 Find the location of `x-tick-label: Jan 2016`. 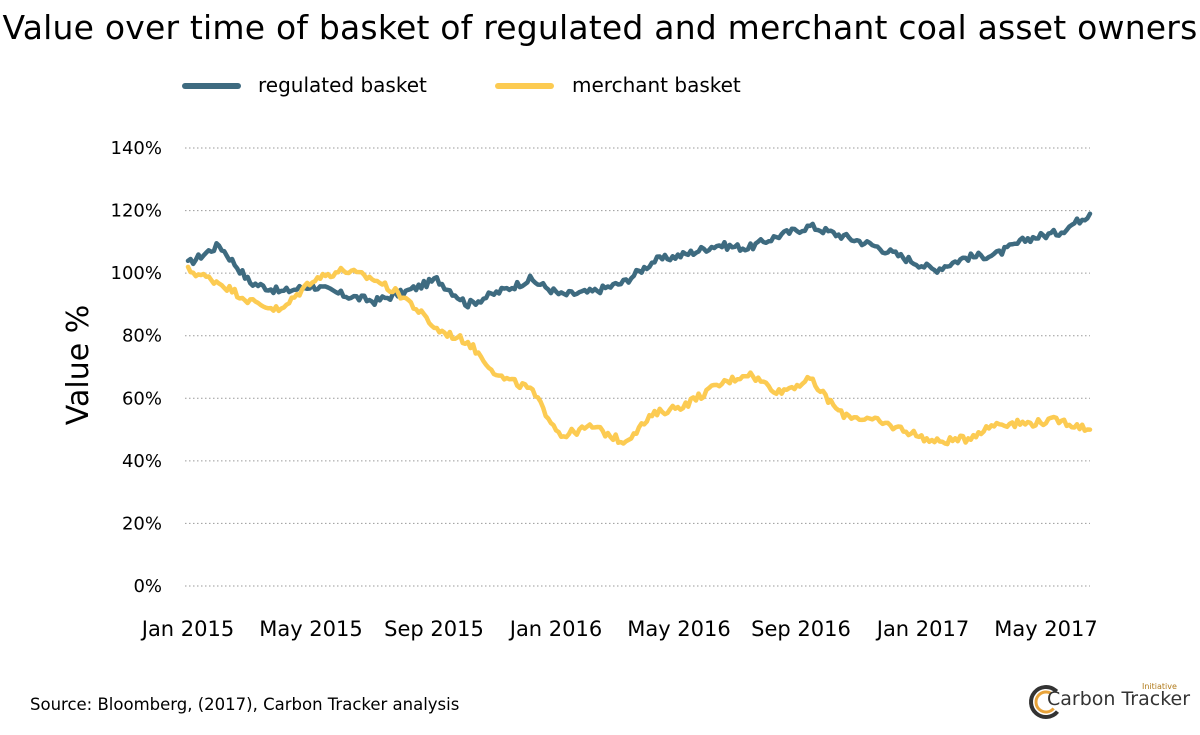

x-tick-label: Jan 2016 is located at coordinates (555, 629).